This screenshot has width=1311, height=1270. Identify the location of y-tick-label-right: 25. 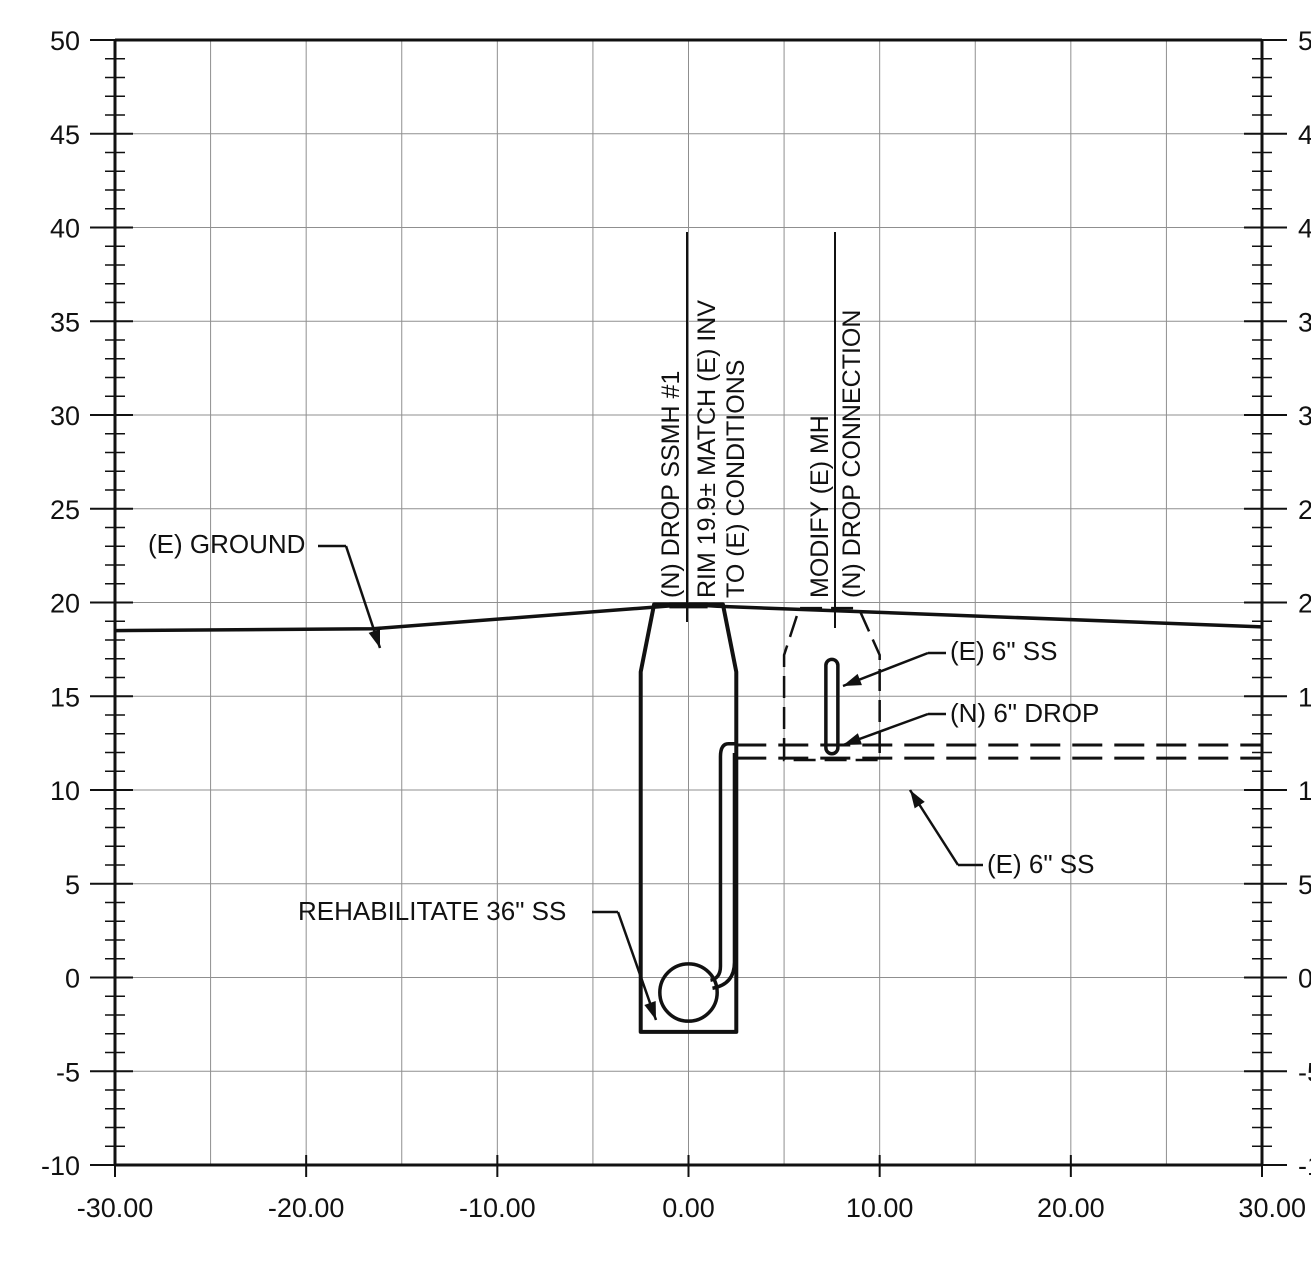
(1304, 510).